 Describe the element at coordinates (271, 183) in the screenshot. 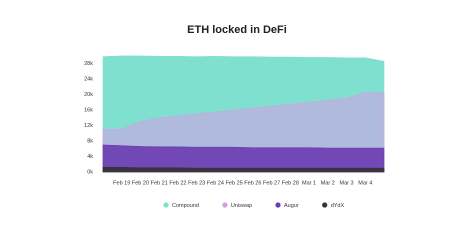

I see `x-tick-label: Feb 27` at that location.